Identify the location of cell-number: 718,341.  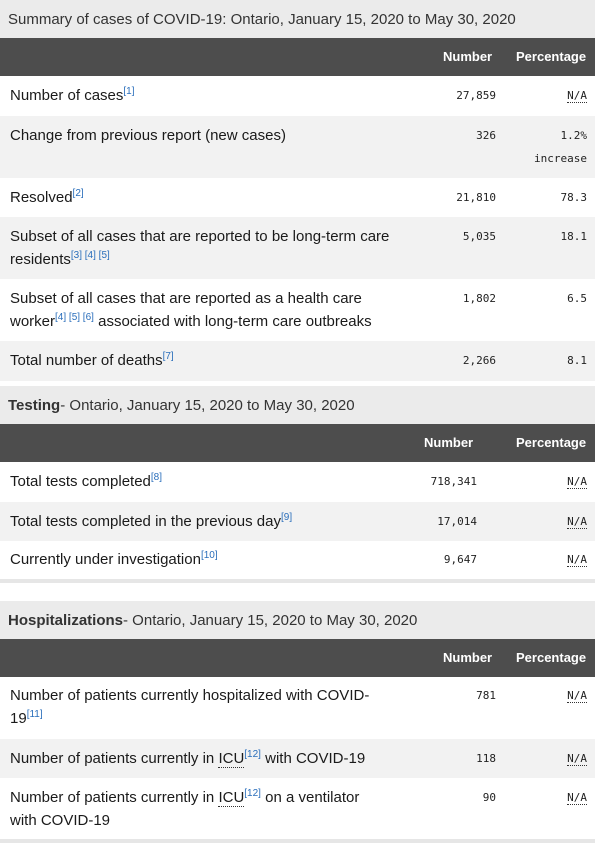
(453, 481).